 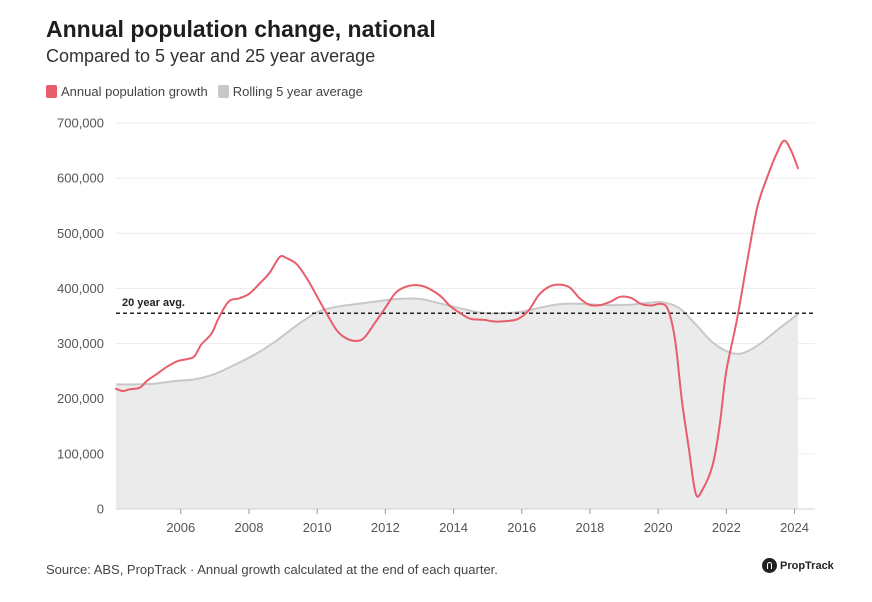 I want to click on proptrack-logo: PropTrack, so click(x=798, y=565).